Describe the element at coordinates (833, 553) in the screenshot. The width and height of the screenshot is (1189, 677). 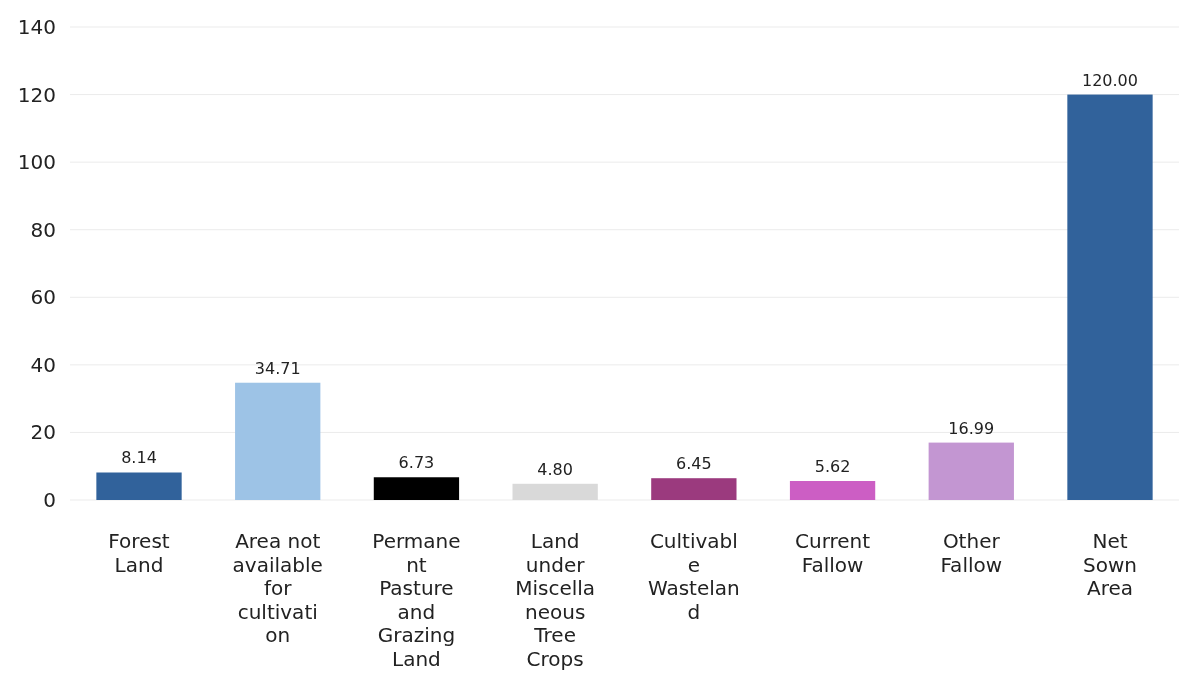
I see `x-tick-label: Current Fallow` at that location.